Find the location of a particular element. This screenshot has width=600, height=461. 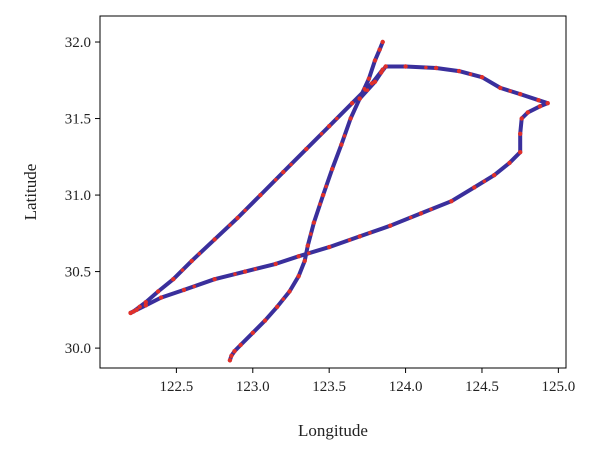

y-tick-label: 31.5 is located at coordinates (78, 120).